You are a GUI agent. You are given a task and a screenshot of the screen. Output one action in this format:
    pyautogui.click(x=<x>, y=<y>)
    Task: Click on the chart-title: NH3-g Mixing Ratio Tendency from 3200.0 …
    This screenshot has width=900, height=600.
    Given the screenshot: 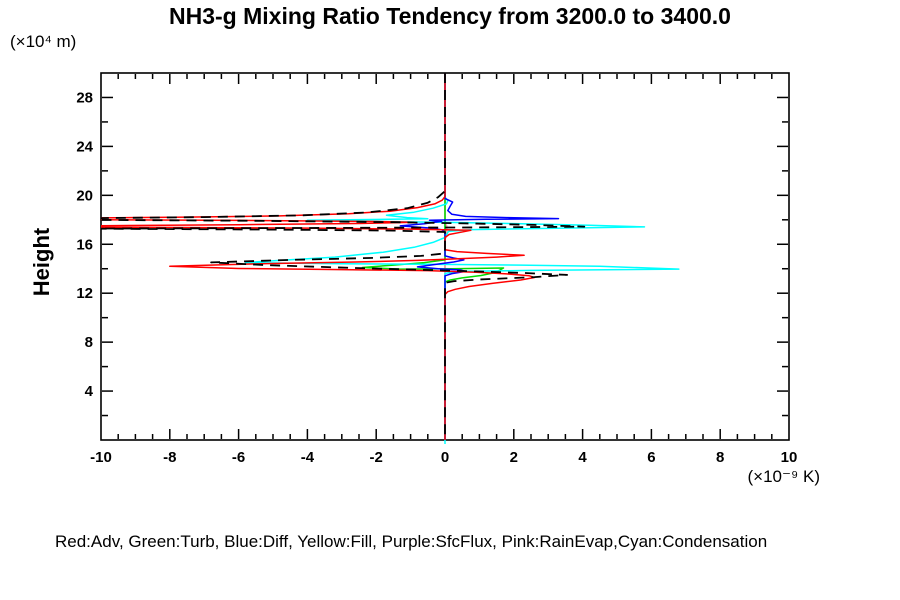 What is the action you would take?
    pyautogui.click(x=450, y=16)
    